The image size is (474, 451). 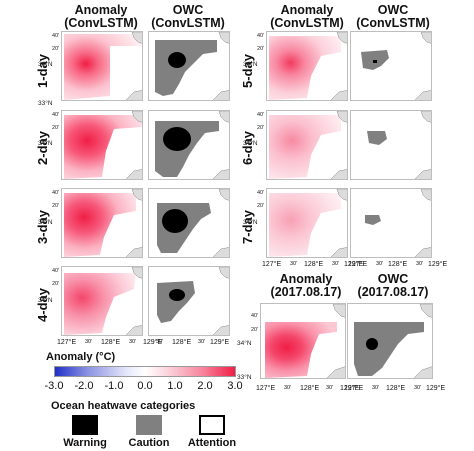 I want to click on obs-anomaly-title: Anomaly, so click(x=306, y=279).